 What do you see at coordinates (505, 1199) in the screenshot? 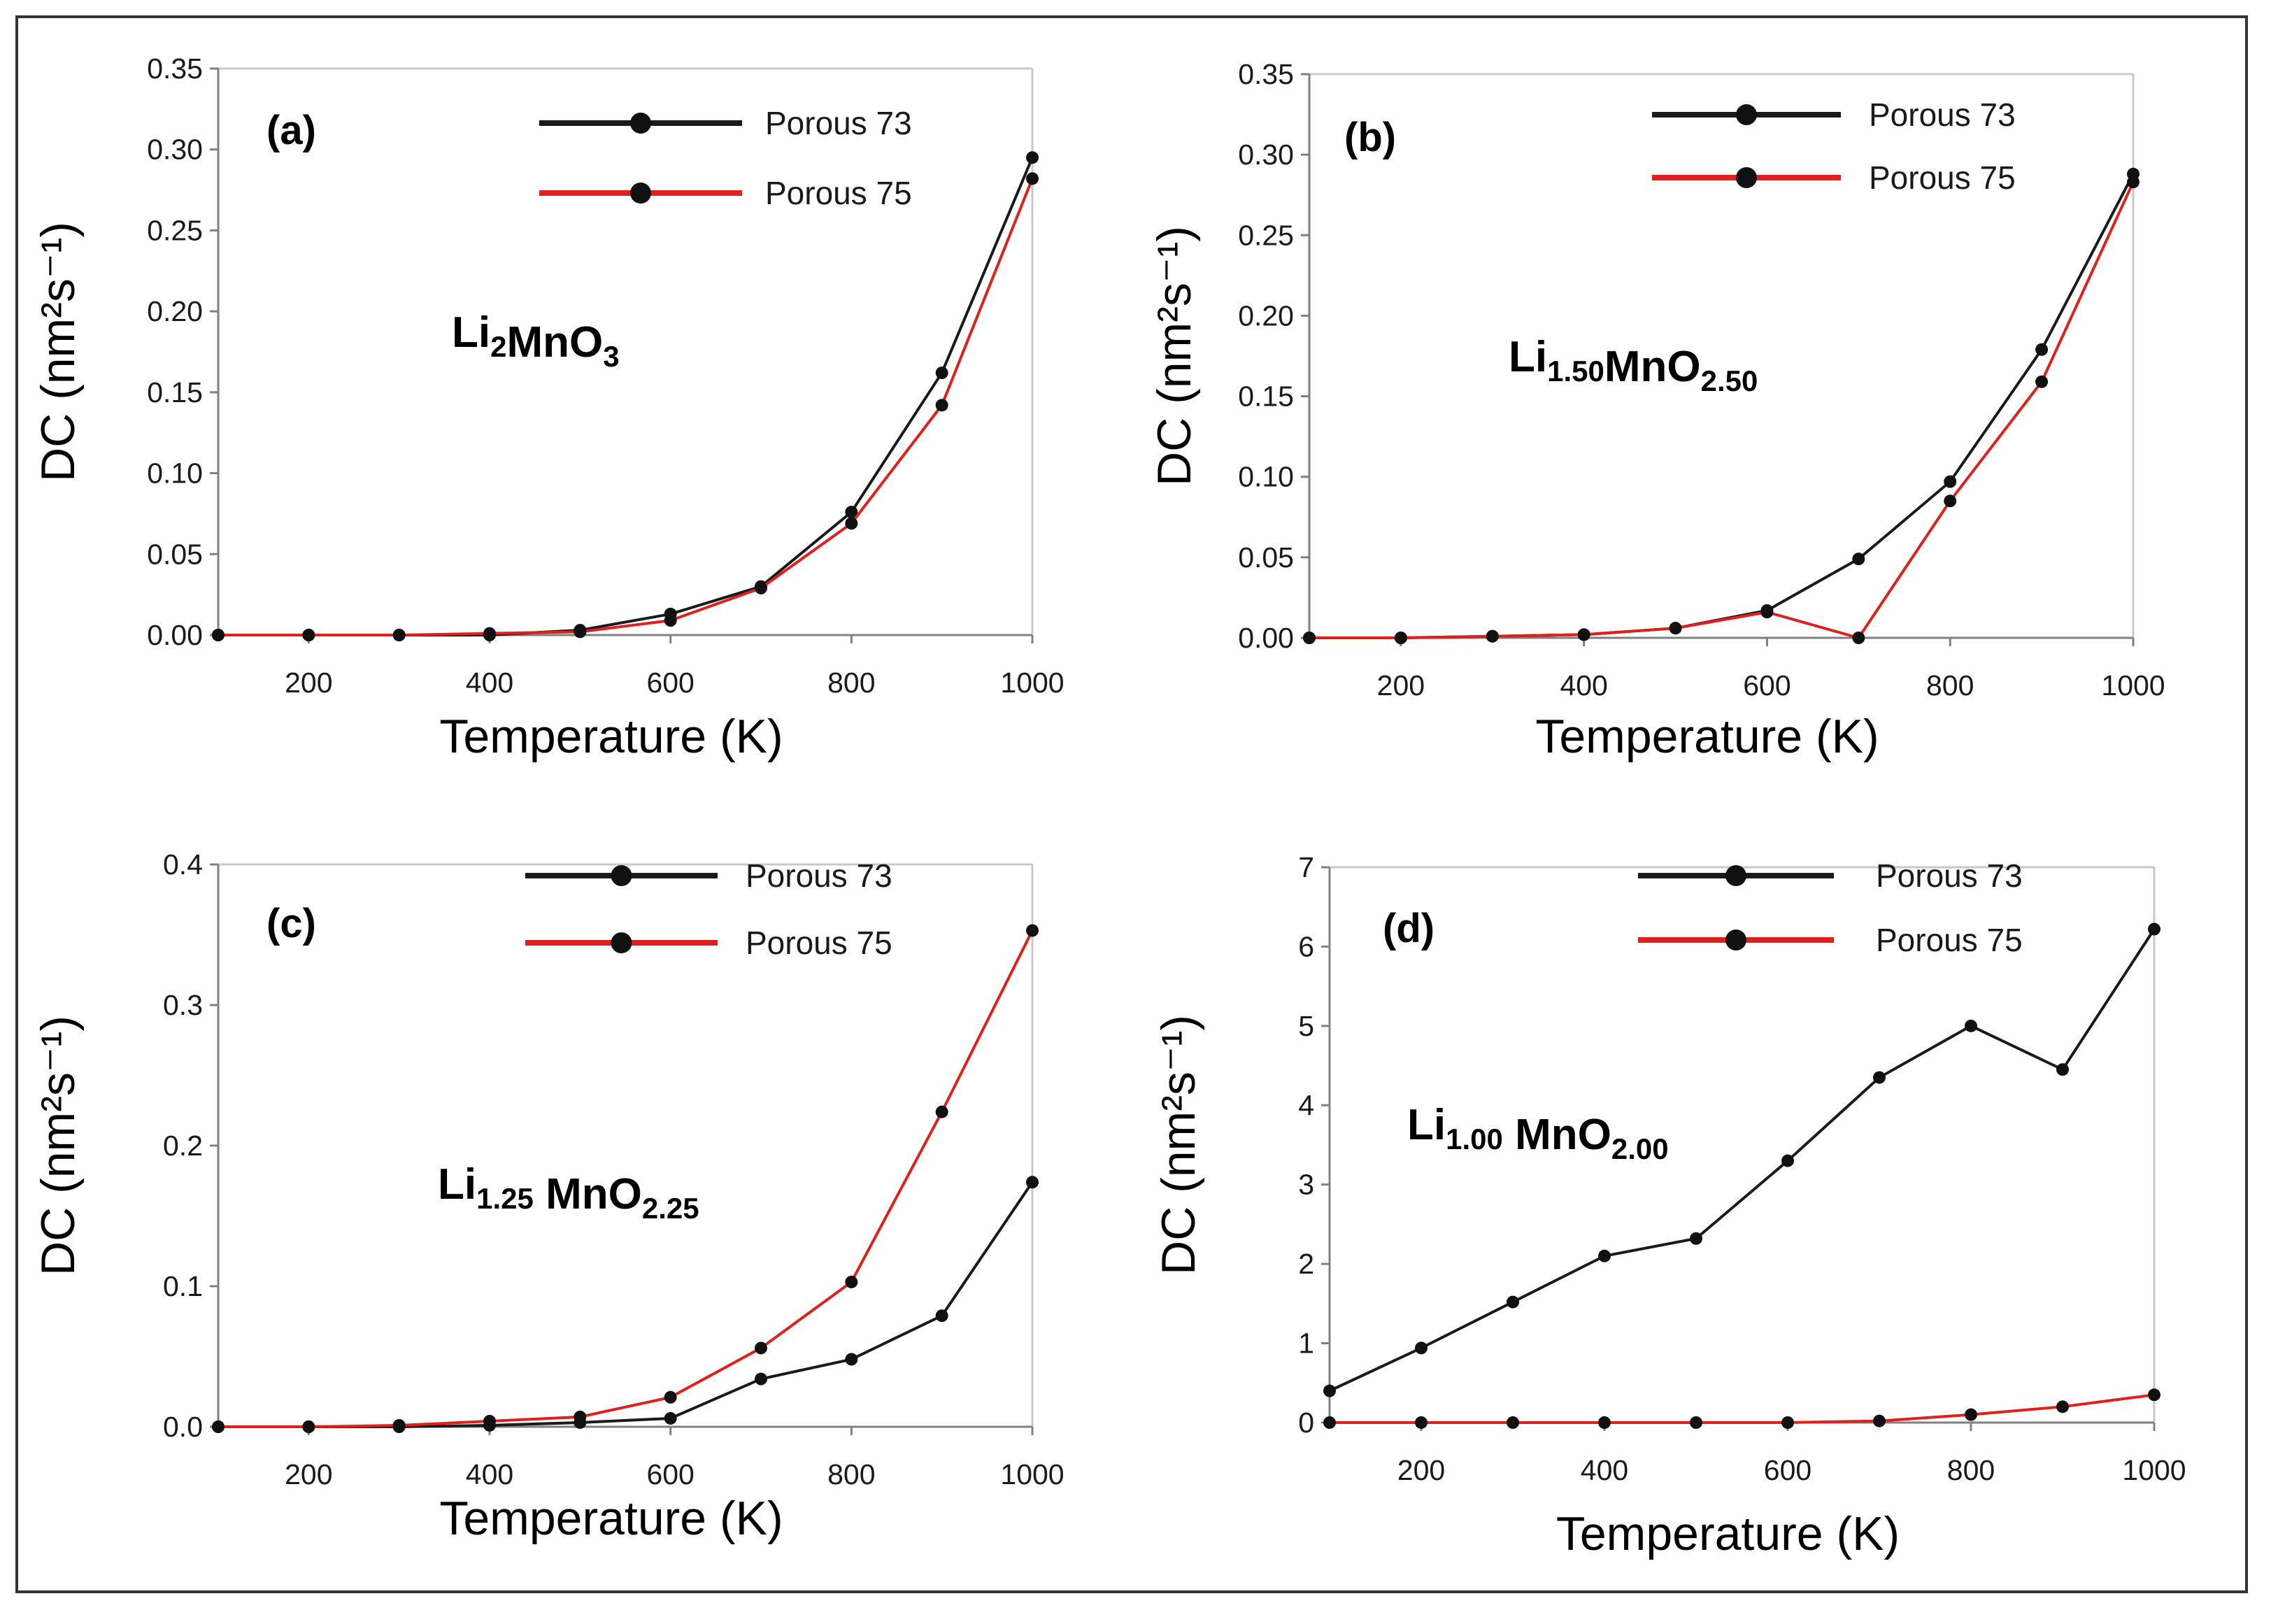
I see `formula-subscript: 1.25` at bounding box center [505, 1199].